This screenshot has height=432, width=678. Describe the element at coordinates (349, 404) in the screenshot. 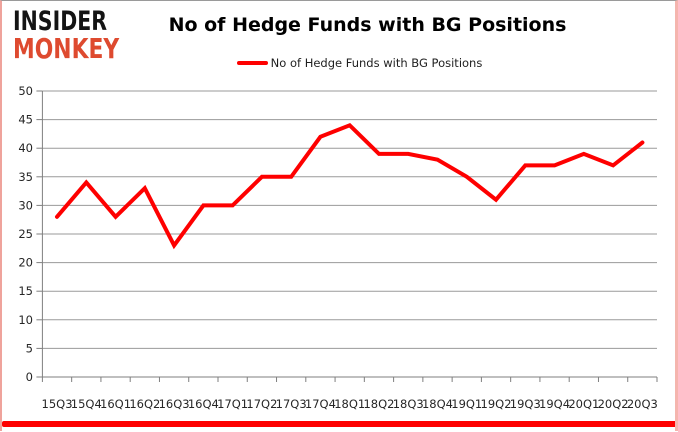

I see `x-tick-label: 18Q1` at that location.